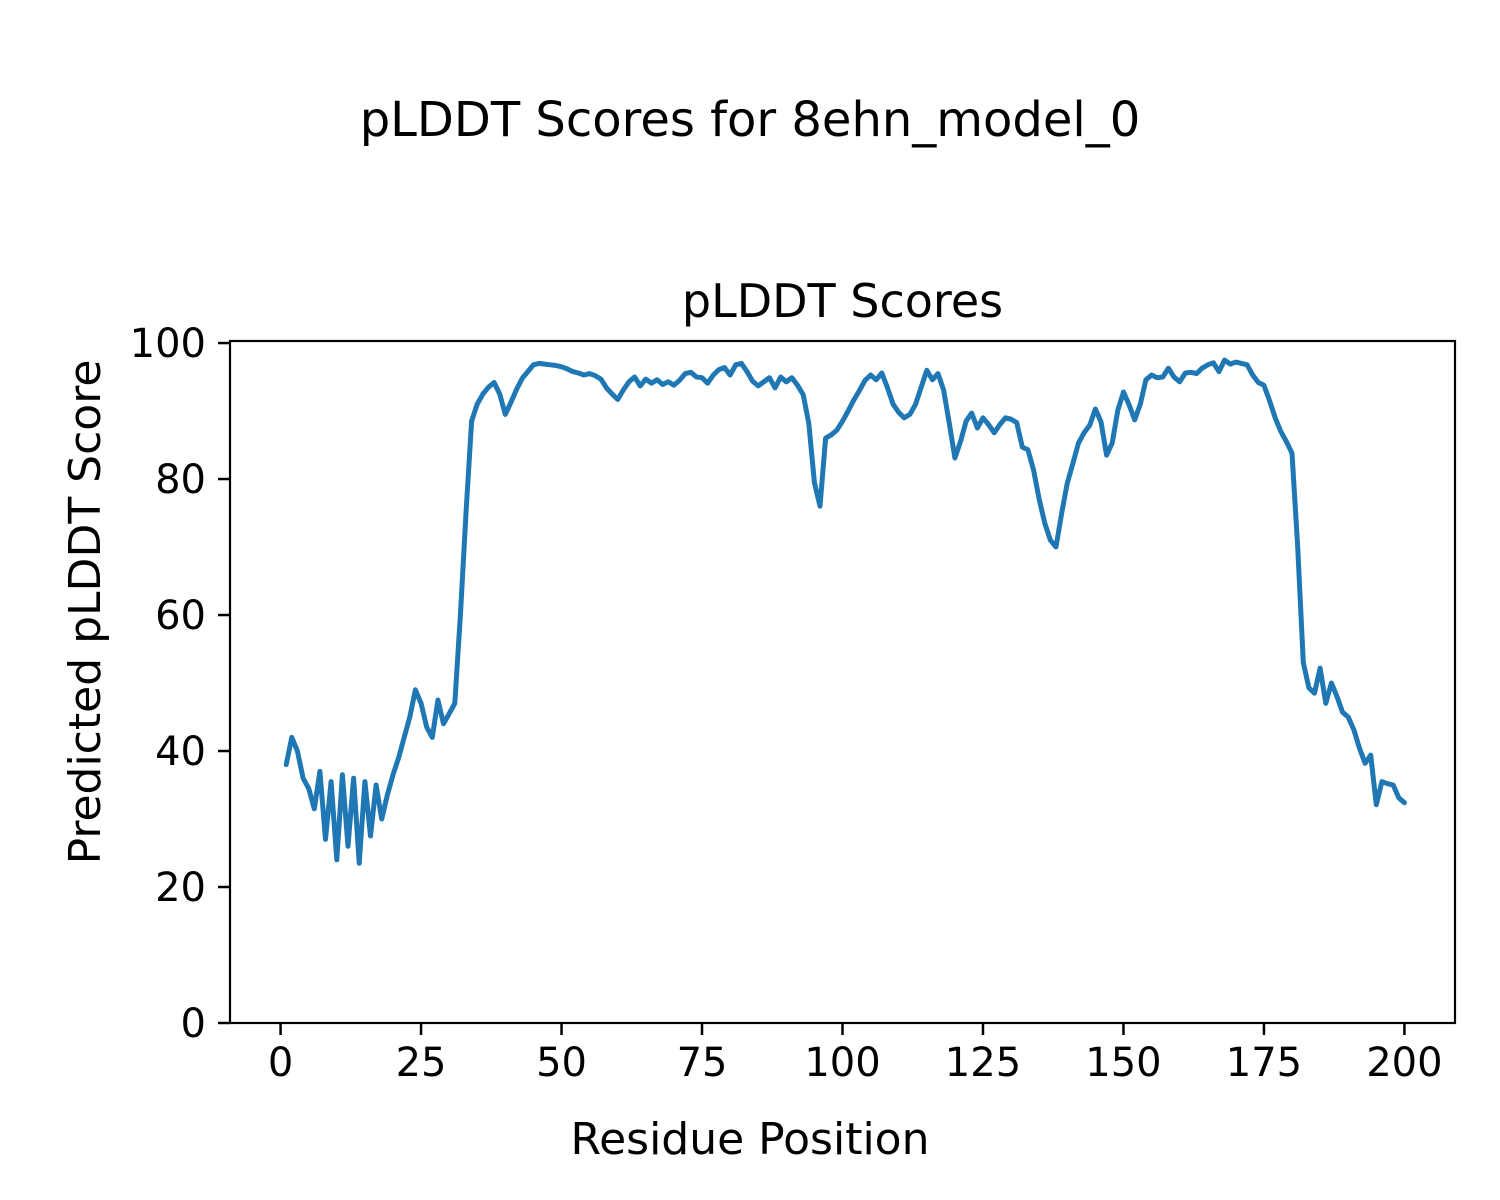 The width and height of the screenshot is (1500, 1200). Describe the element at coordinates (1264, 1063) in the screenshot. I see `x-tick-label: 175` at that location.